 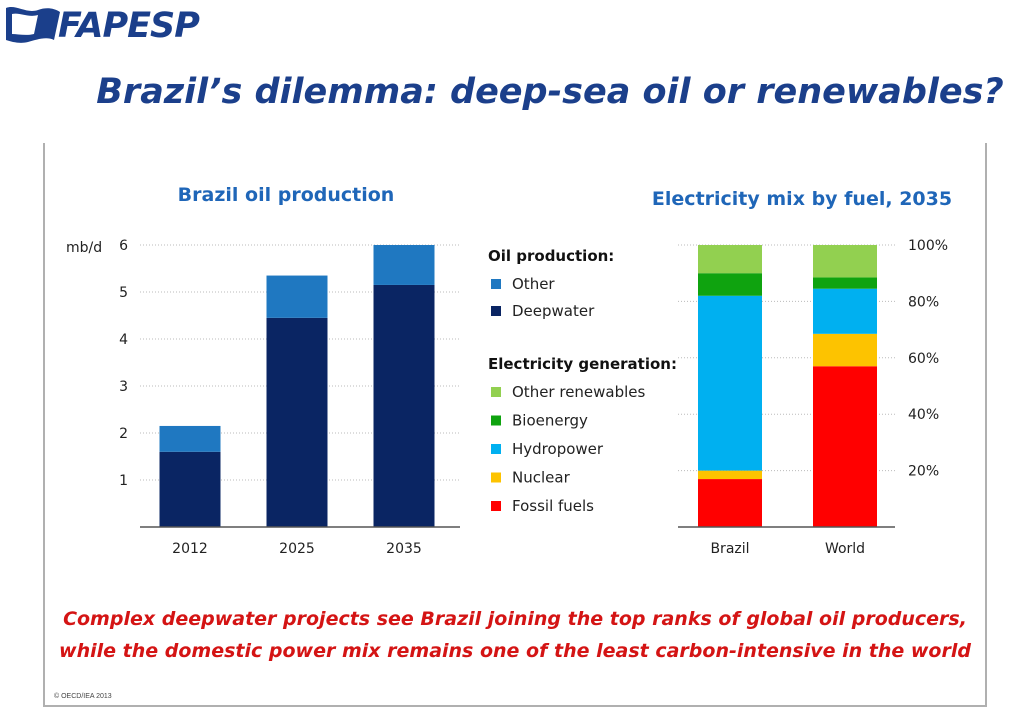 I want to click on elec-bar-other-renewables-world, so click(x=845, y=261).